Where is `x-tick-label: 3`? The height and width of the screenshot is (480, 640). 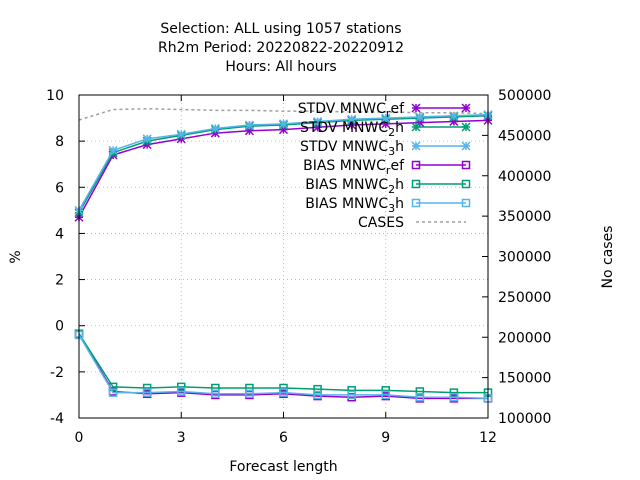 x-tick-label: 3 is located at coordinates (181, 438).